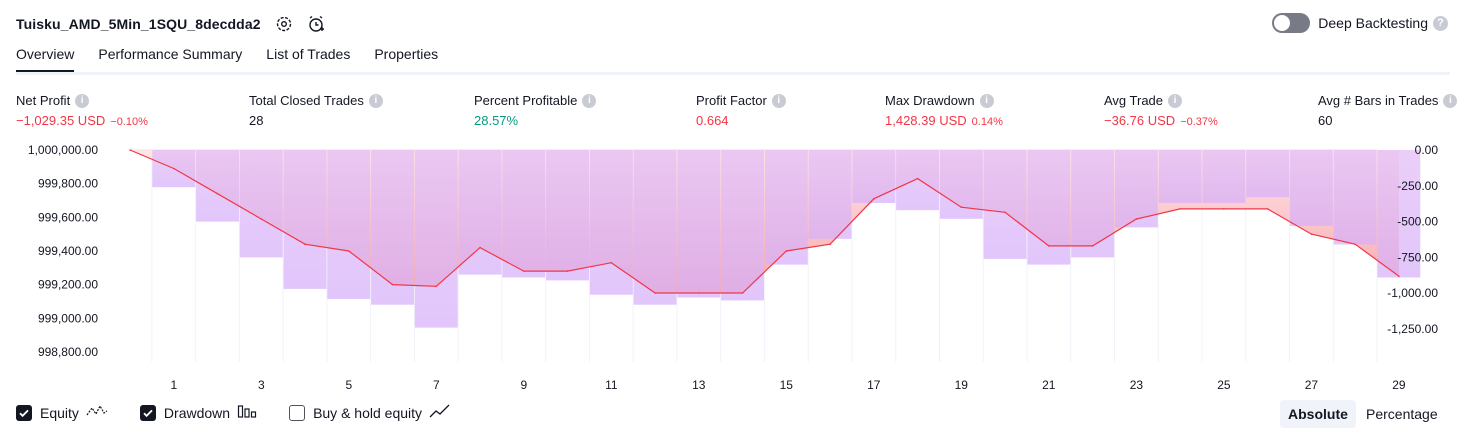  What do you see at coordinates (406, 59) in the screenshot?
I see `tab-properties: Properties` at bounding box center [406, 59].